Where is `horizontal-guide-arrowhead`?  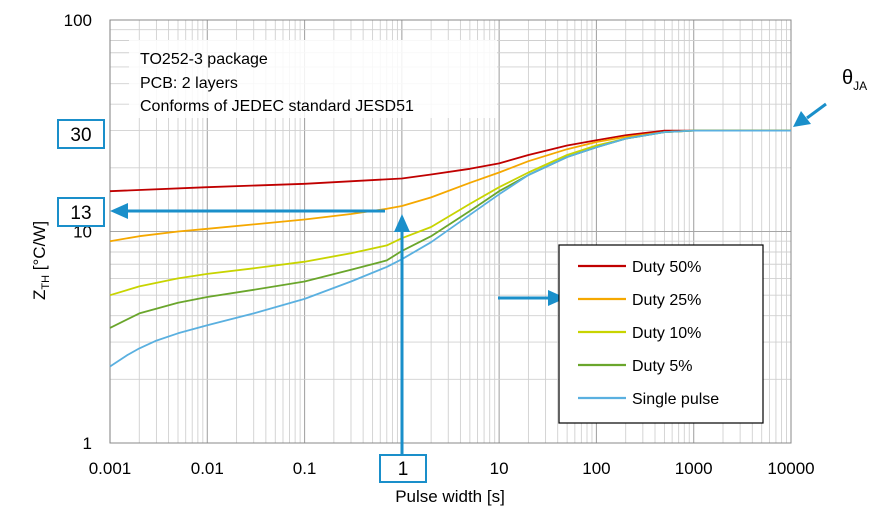
horizontal-guide-arrowhead is located at coordinates (119, 211).